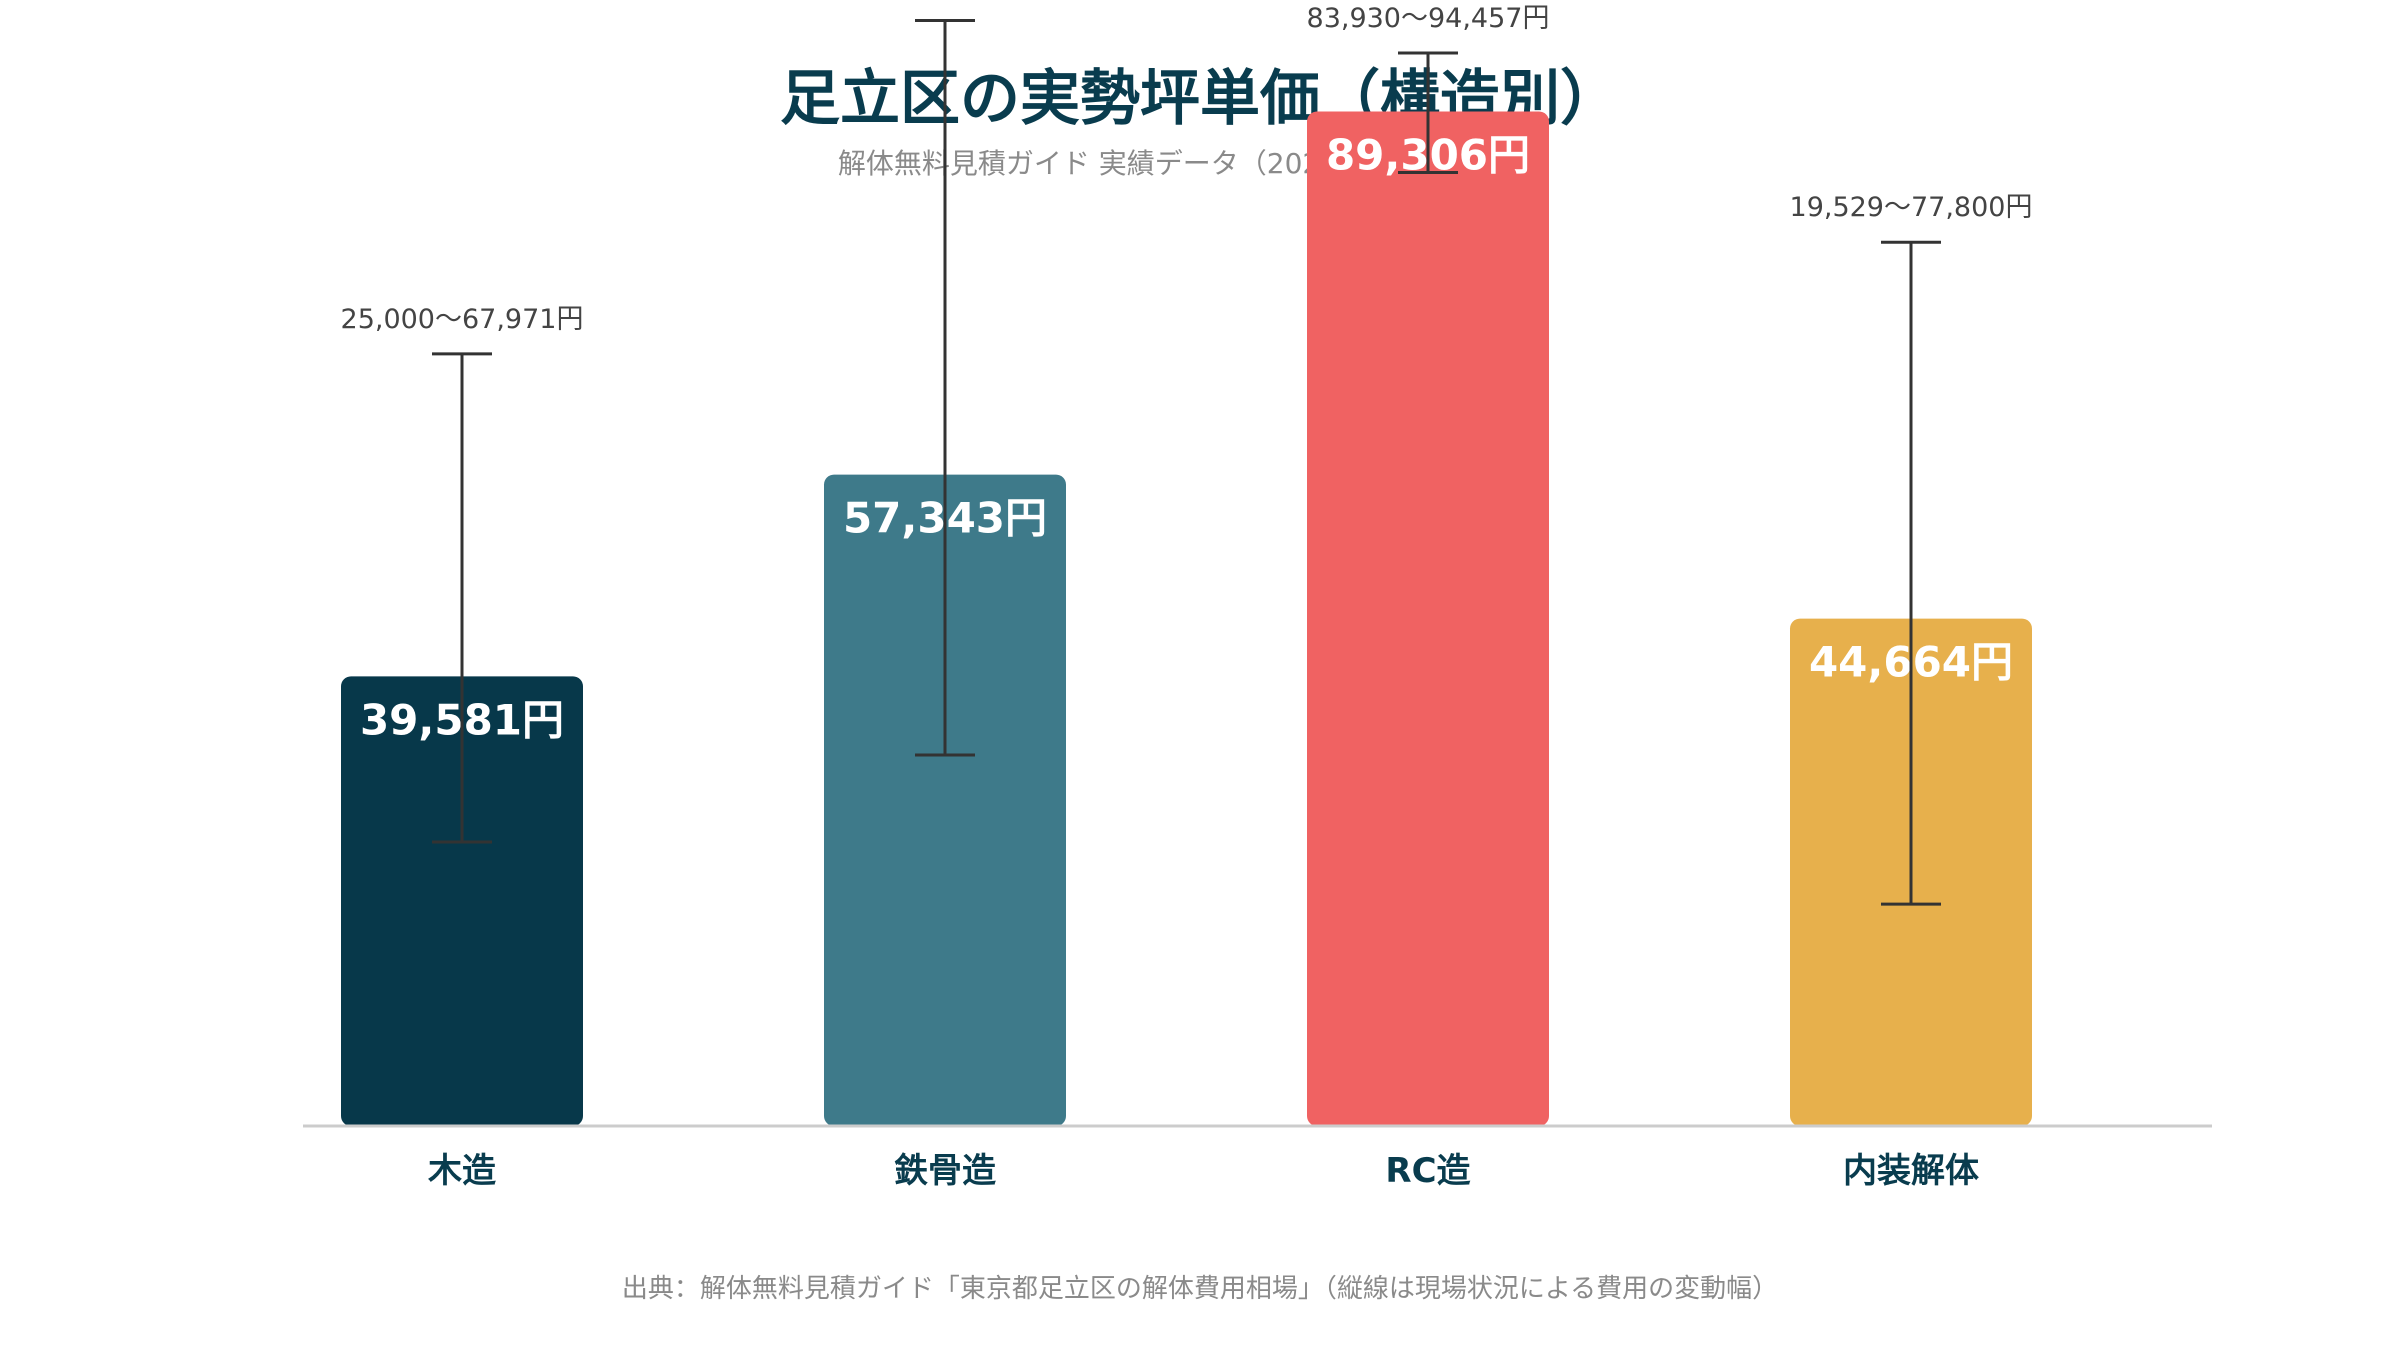 The width and height of the screenshot is (2400, 1350). What do you see at coordinates (1911, 1171) in the screenshot?
I see `category-label-3: 内装解体` at bounding box center [1911, 1171].